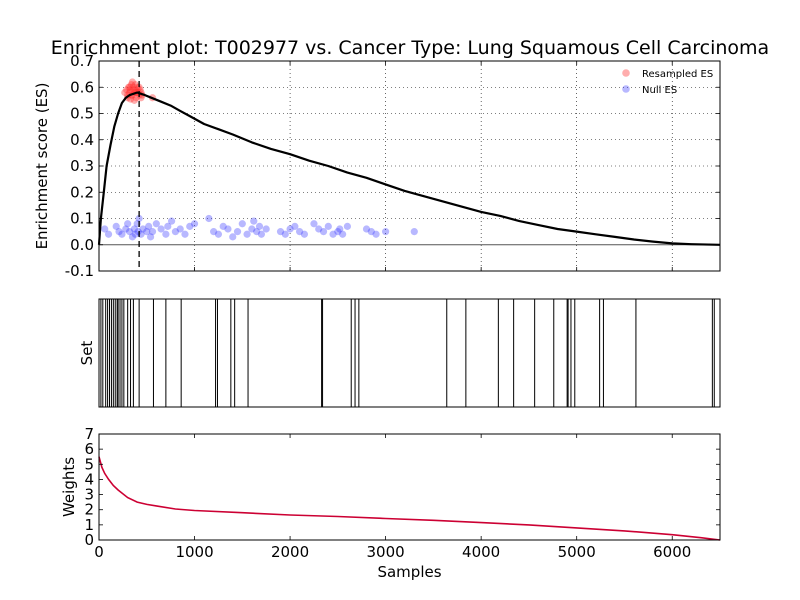 This screenshot has width=800, height=600. Describe the element at coordinates (82, 87) in the screenshot. I see `y-tick-label: 0.6` at that location.